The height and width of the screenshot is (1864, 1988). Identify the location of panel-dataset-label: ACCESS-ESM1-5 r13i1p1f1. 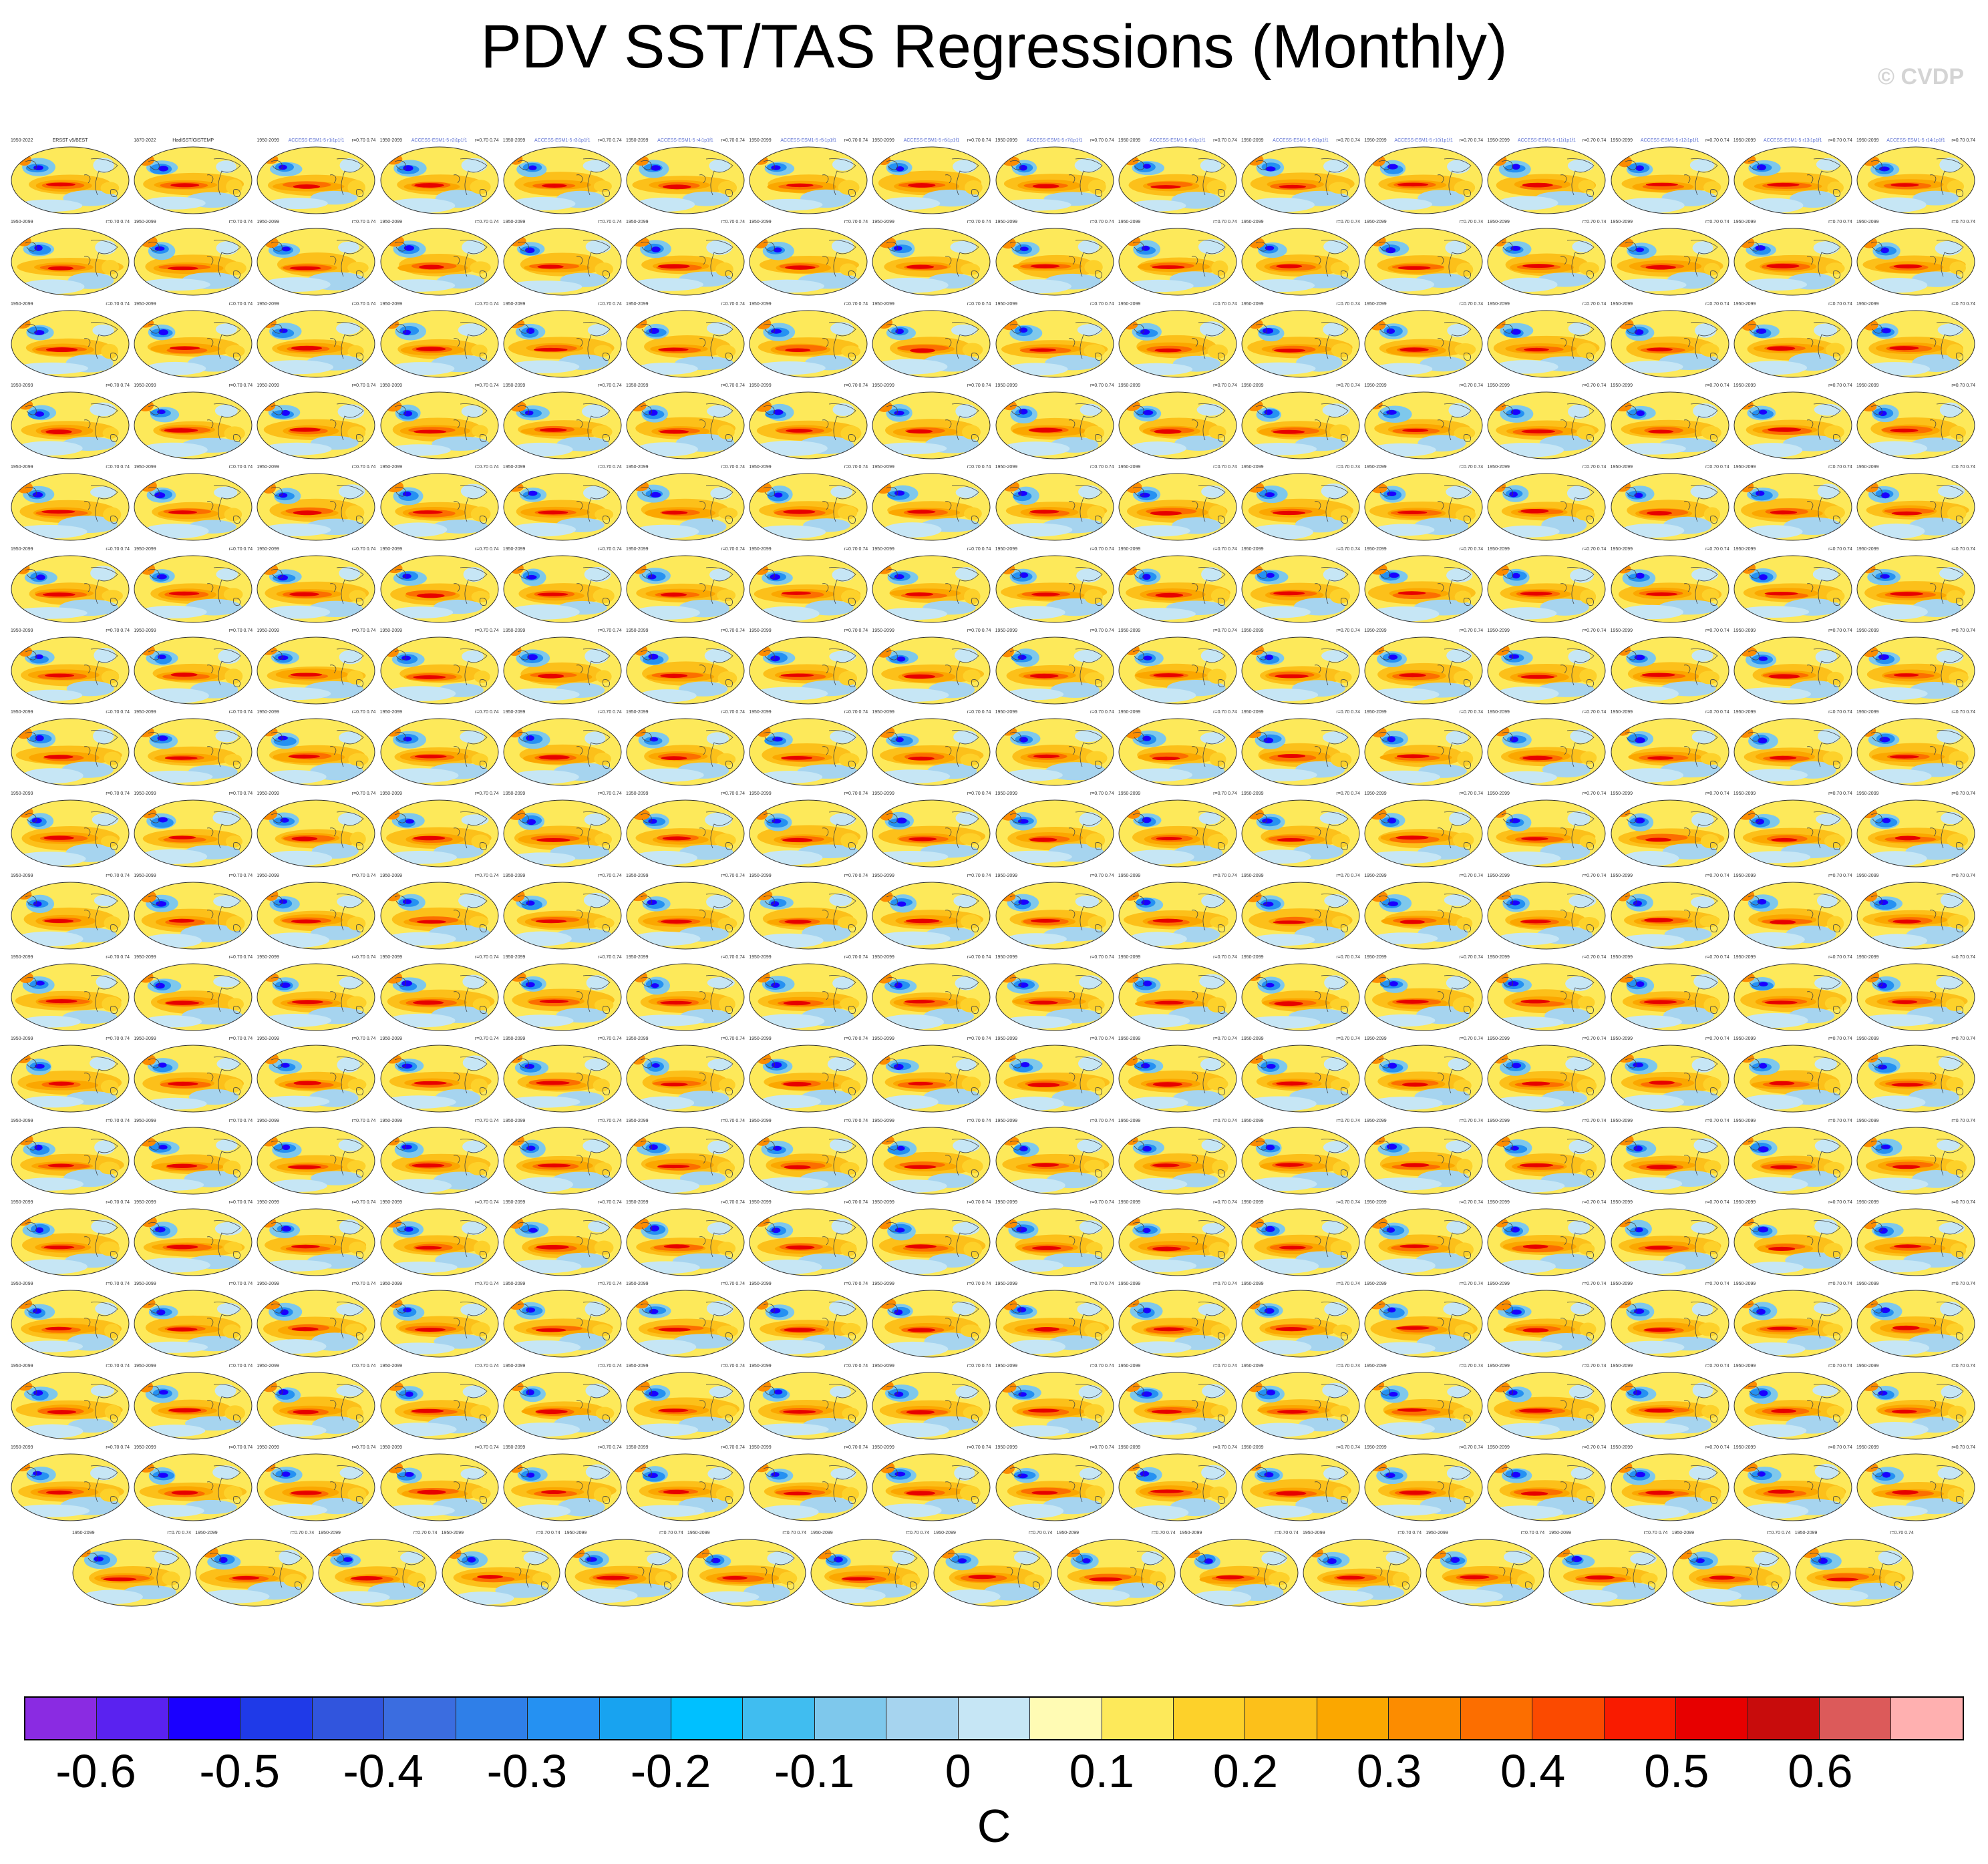
(1793, 140).